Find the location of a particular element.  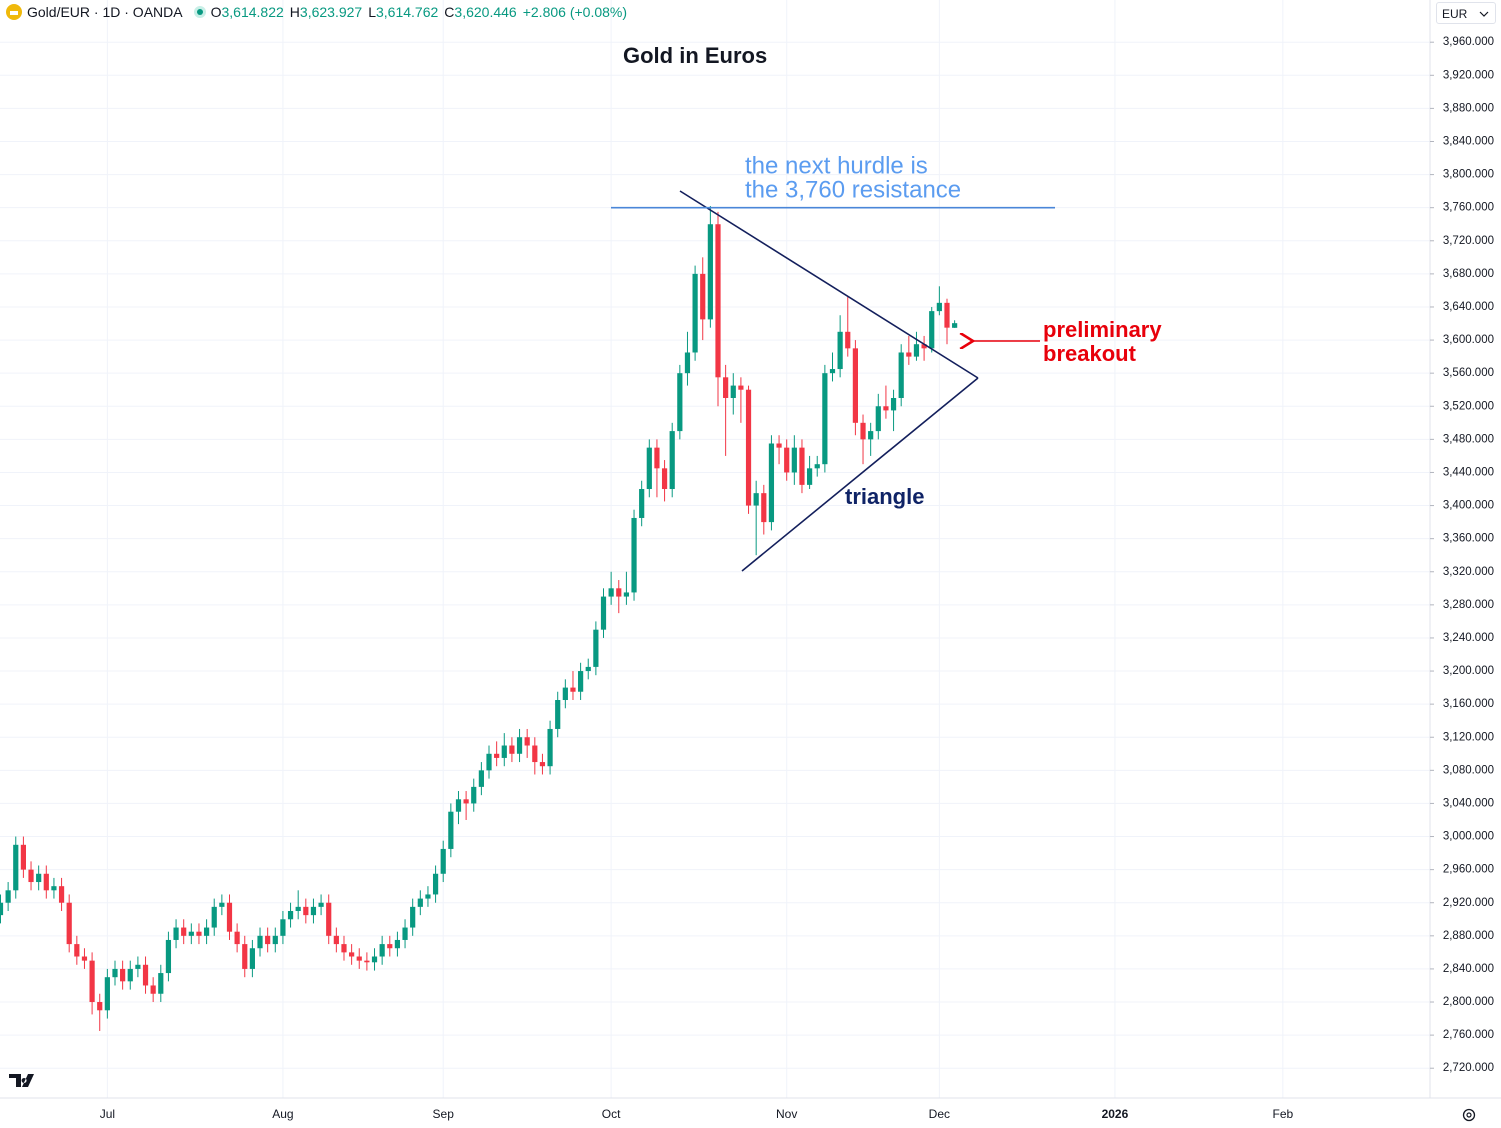

ohlc-value: 3,614.762 is located at coordinates (407, 12).